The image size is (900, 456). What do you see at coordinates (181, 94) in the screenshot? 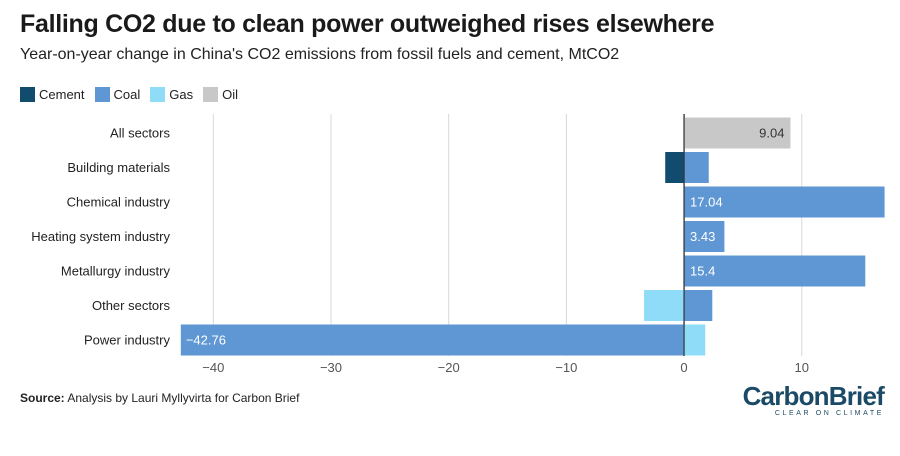
I see `legend-label-gas: Gas` at bounding box center [181, 94].